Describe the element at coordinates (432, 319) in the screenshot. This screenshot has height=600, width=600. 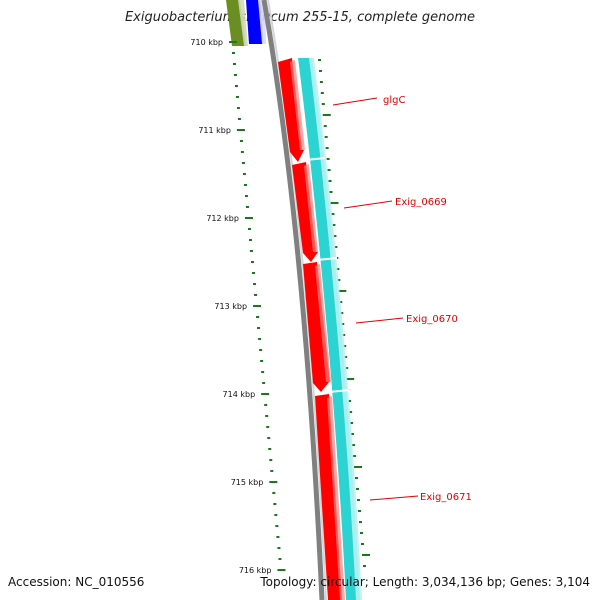
I see `gene-label-text: Exig_0670` at that location.